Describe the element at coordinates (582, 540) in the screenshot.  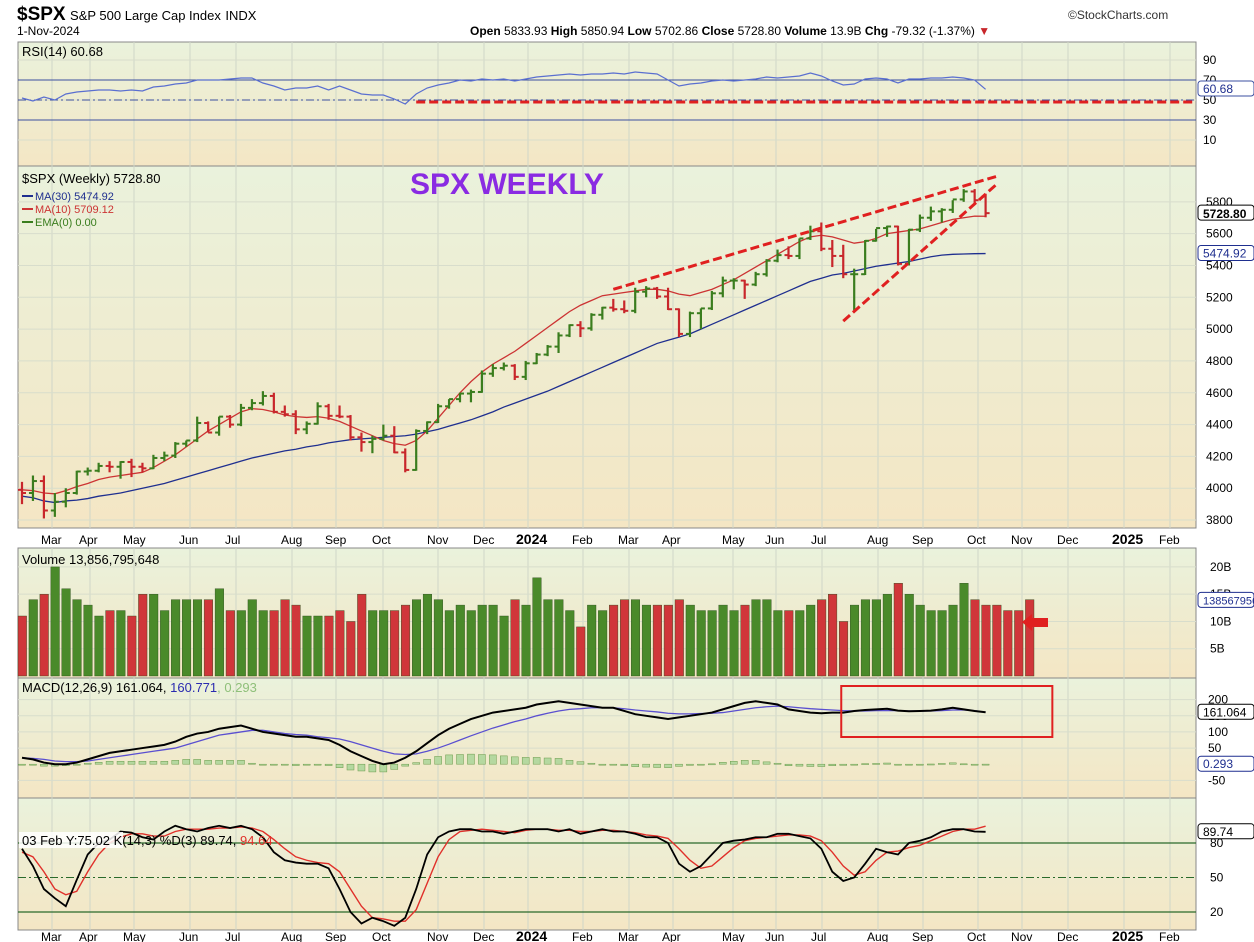
I see `x-tick-label: Feb` at that location.